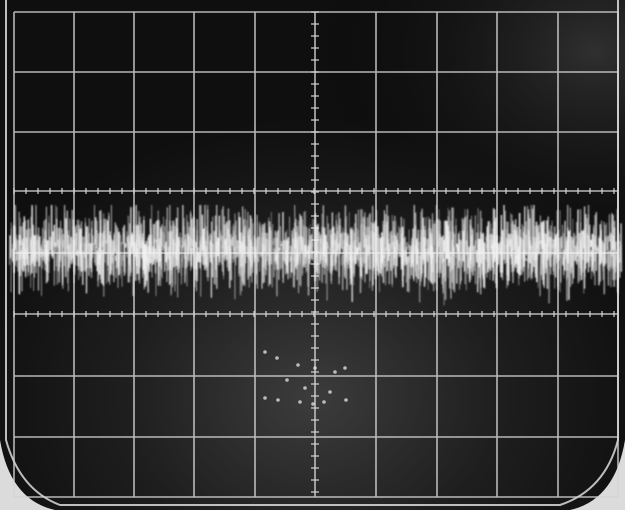 The width and height of the screenshot is (625, 510). Describe the element at coordinates (305, 378) in the screenshot. I see `phosphor-dots` at that location.